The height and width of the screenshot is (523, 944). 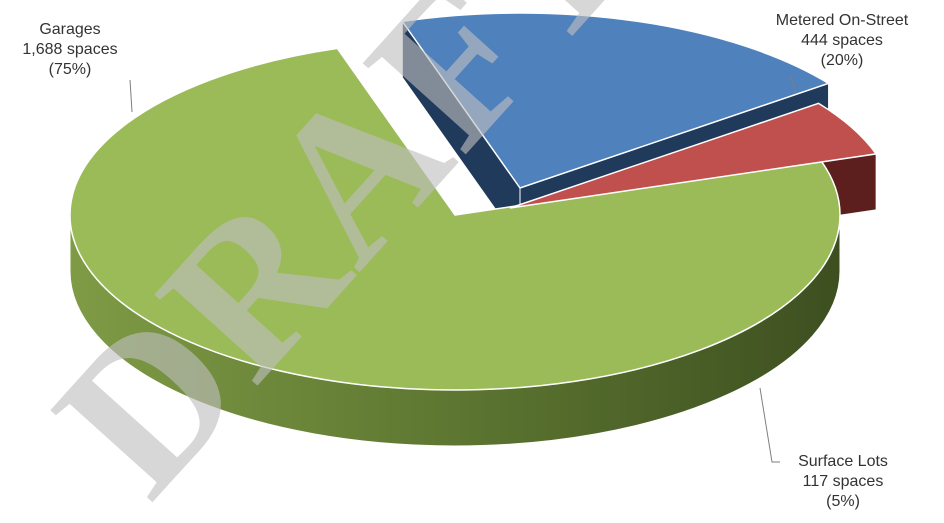 I want to click on metered-label-name: Metered On-Street, so click(x=842, y=20).